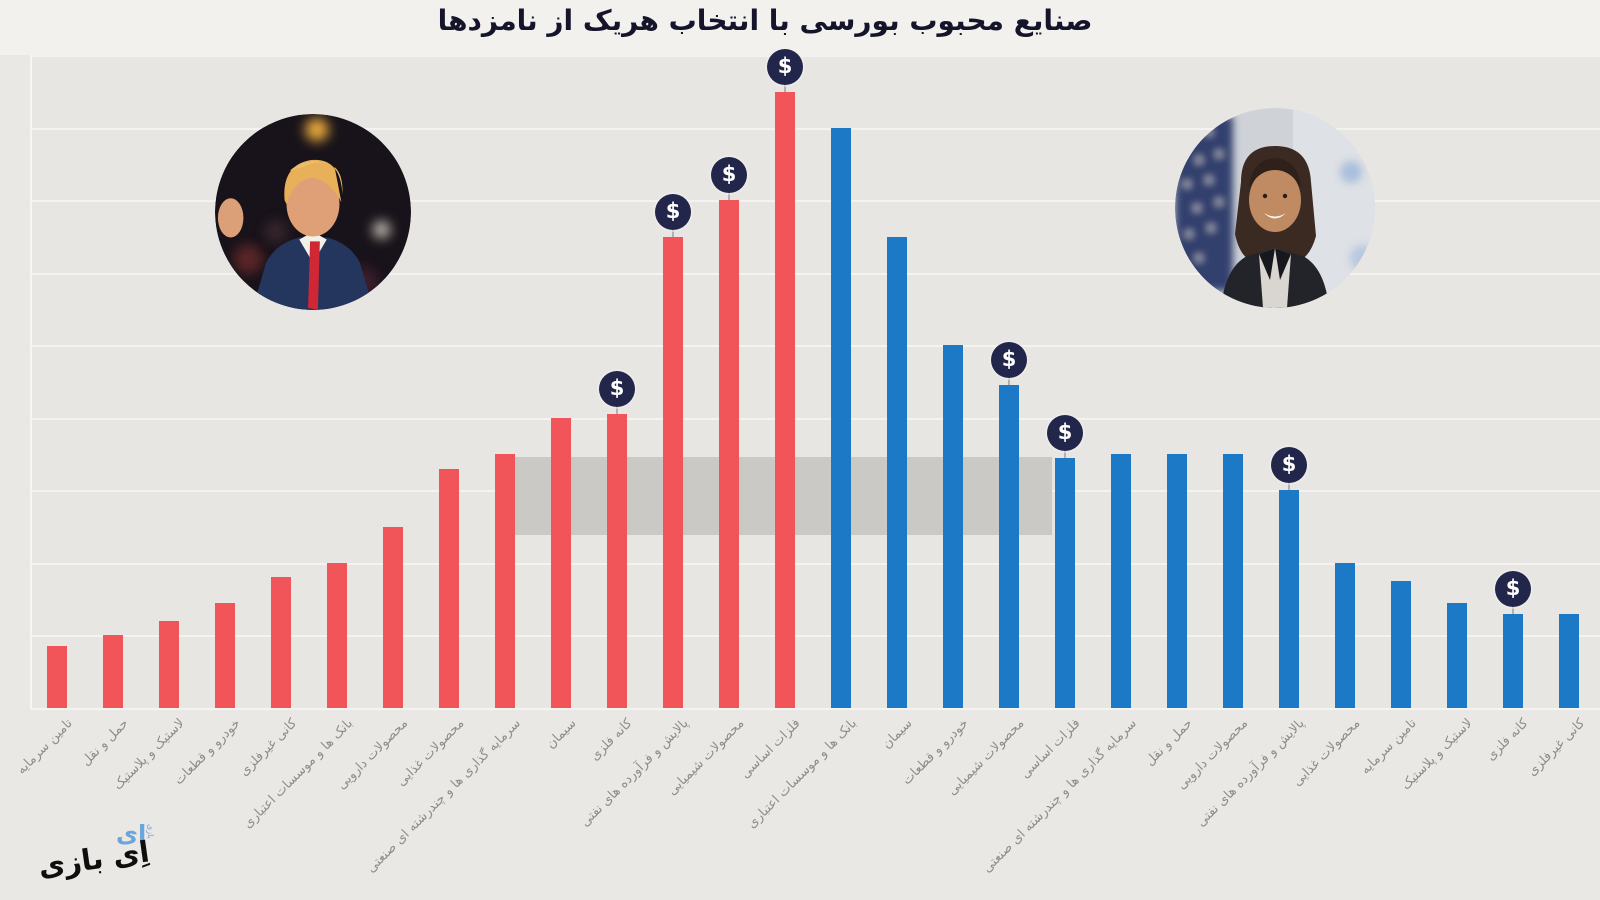 This screenshot has width=1600, height=900. I want to click on harris-portrait-photo, so click(1275, 208).